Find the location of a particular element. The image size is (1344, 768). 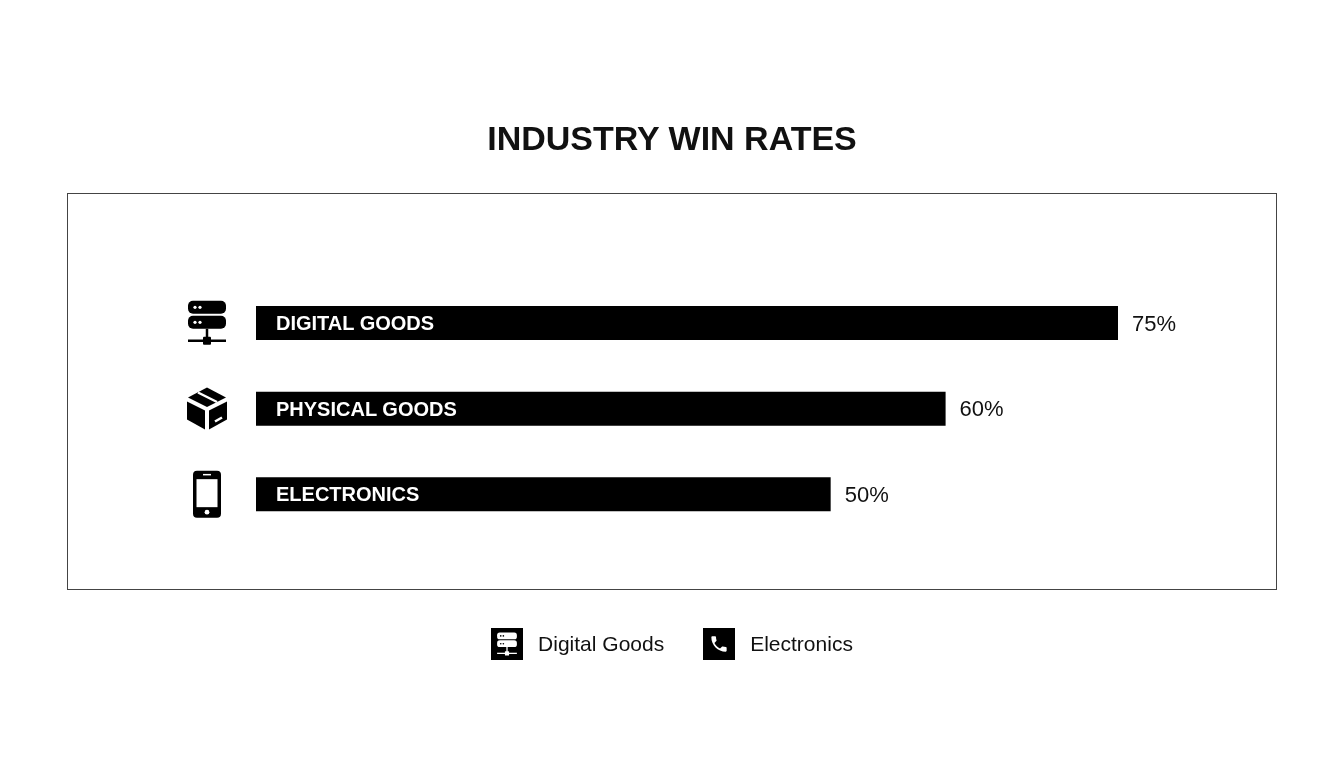

y-tick-label: ELECTRONICS is located at coordinates (348, 494).